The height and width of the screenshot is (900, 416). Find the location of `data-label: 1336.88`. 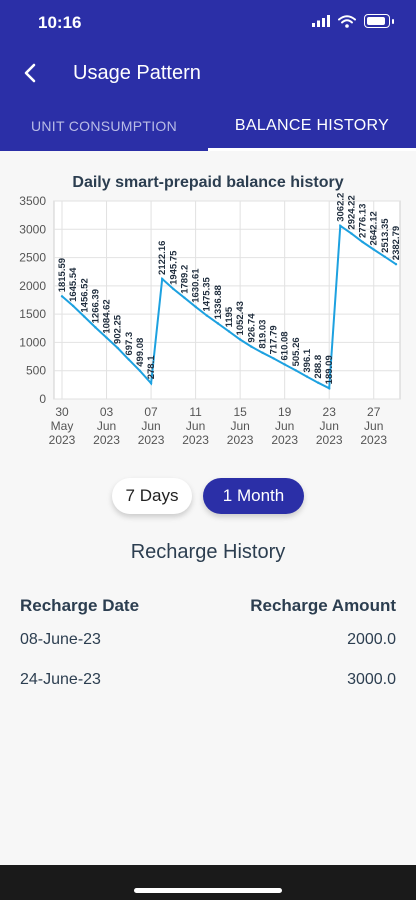

data-label: 1336.88 is located at coordinates (218, 302).